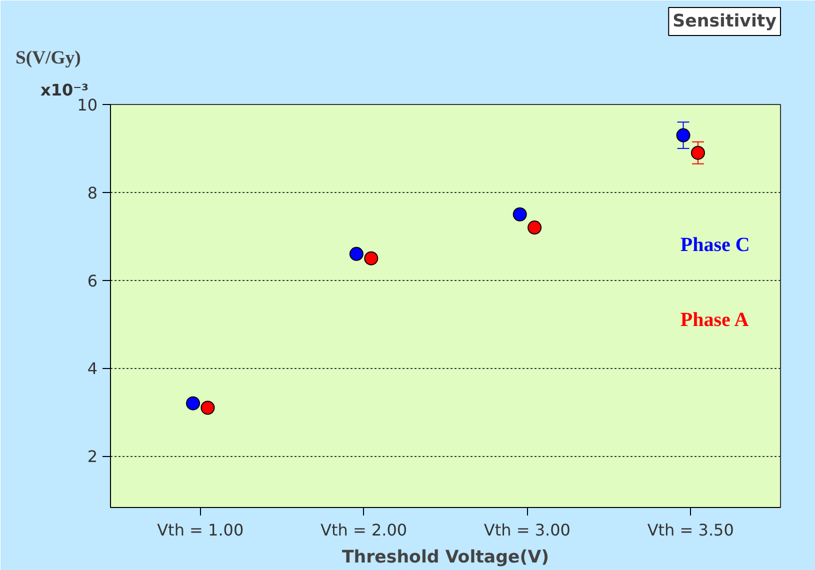 The height and width of the screenshot is (570, 815). What do you see at coordinates (92, 456) in the screenshot?
I see `y-tick-label: 2` at bounding box center [92, 456].